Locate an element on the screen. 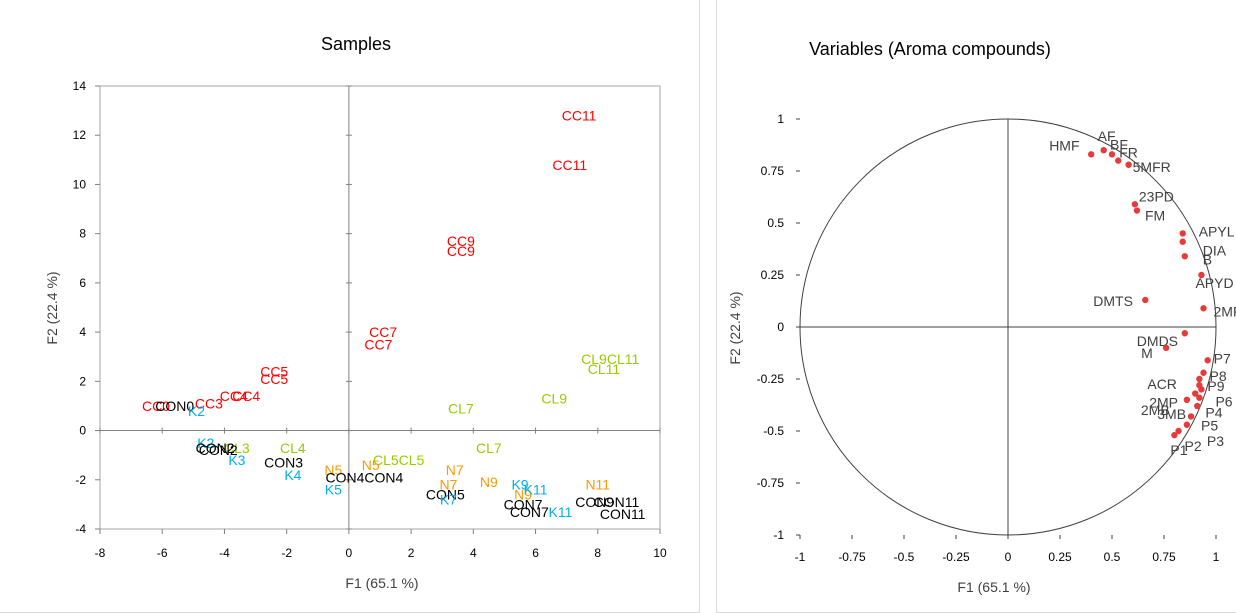  y-tick-label: 0.5 is located at coordinates (775, 223).